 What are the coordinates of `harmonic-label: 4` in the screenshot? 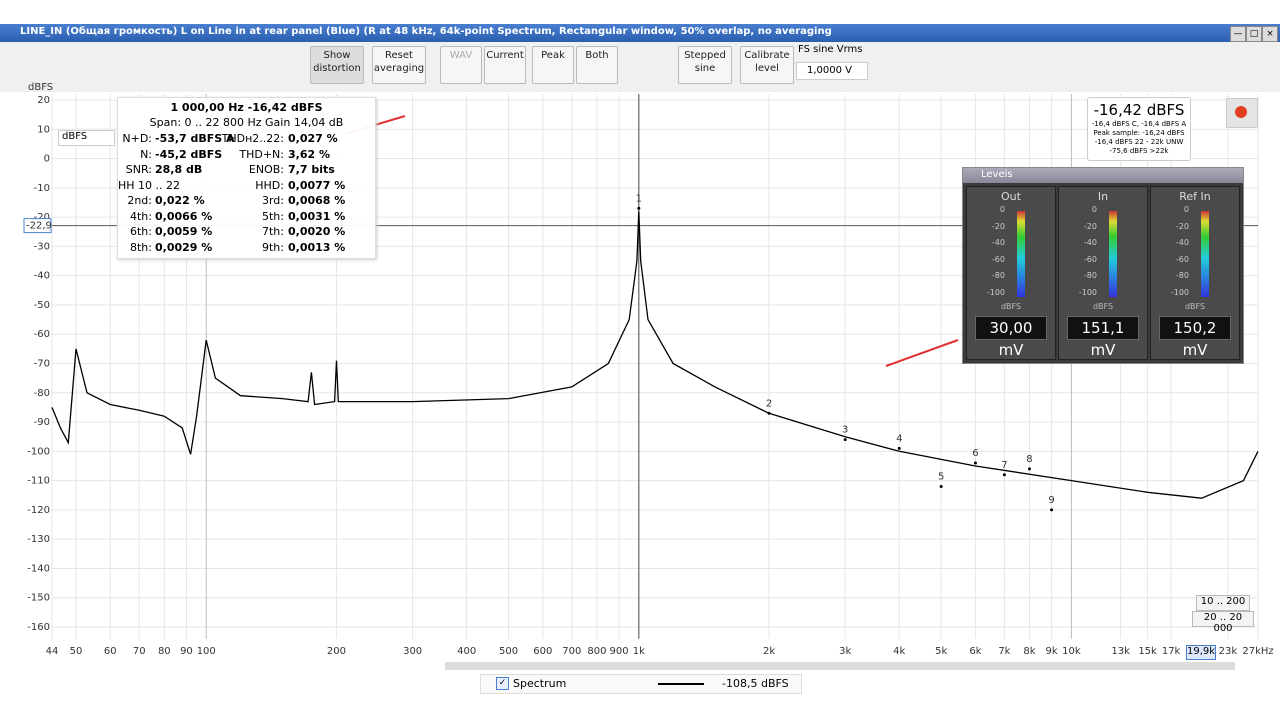 It's located at (899, 438).